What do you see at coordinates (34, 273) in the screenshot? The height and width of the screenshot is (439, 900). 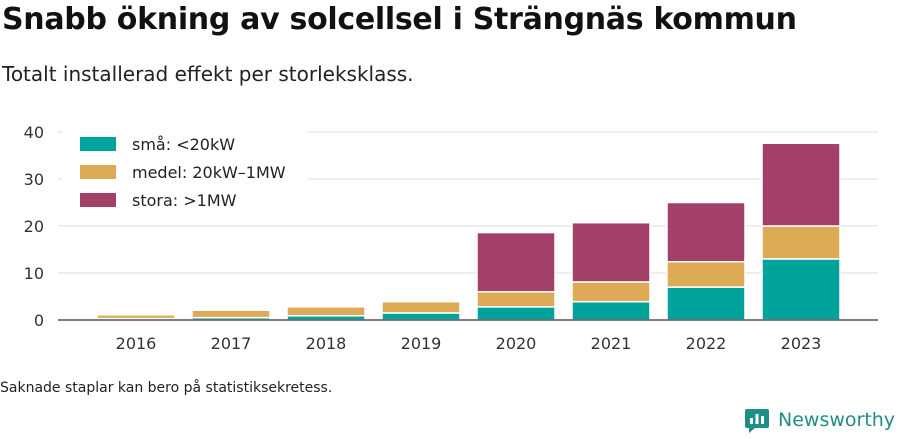 I see `y-tick-label: 10` at bounding box center [34, 273].